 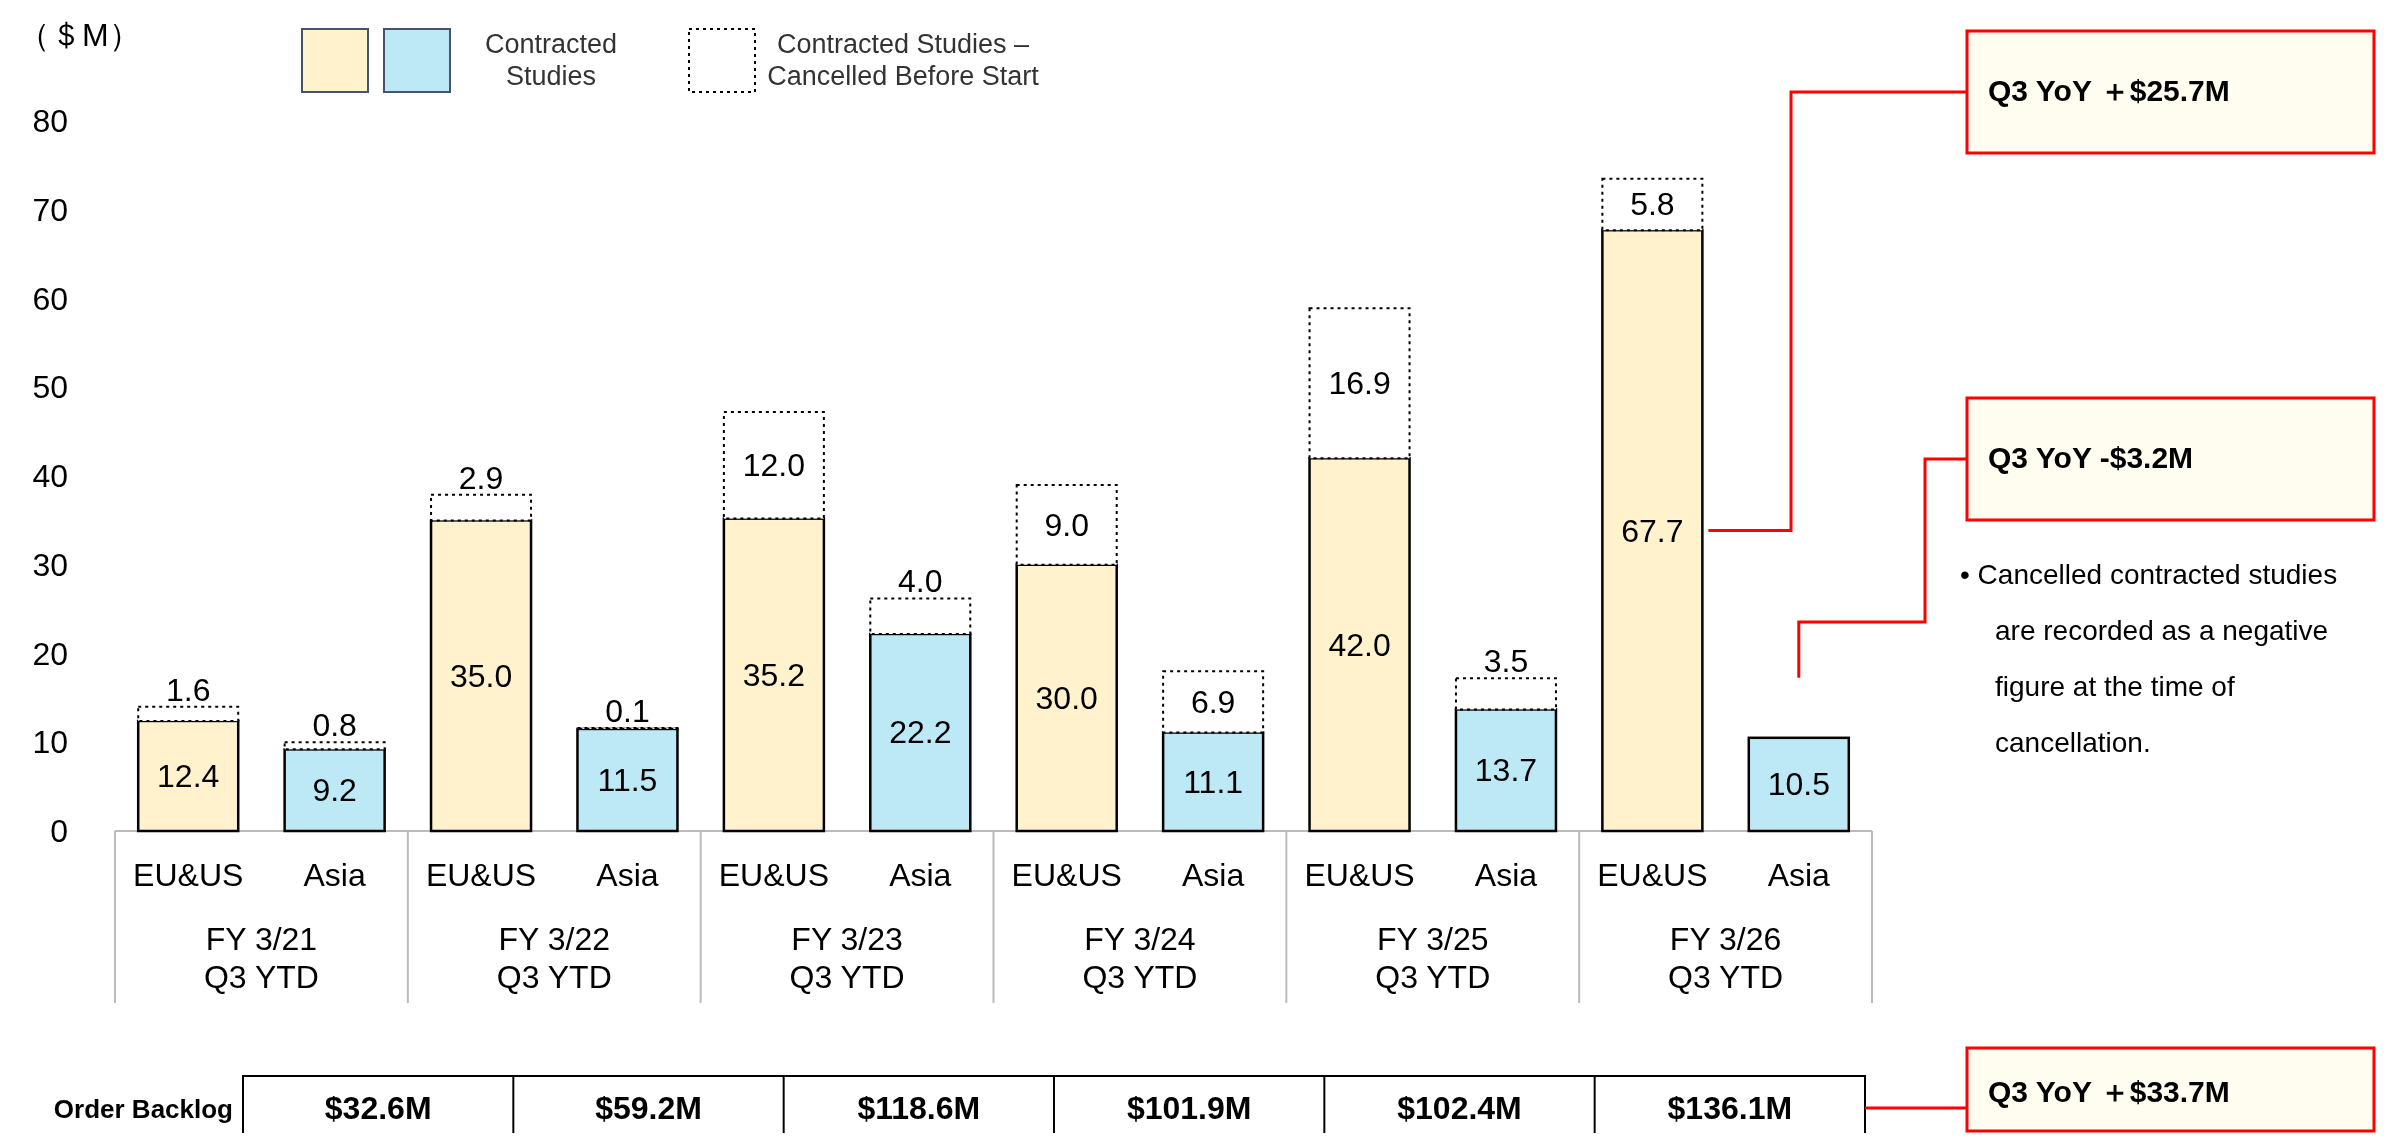 What do you see at coordinates (648, 1108) in the screenshot?
I see `text: $59.2M` at bounding box center [648, 1108].